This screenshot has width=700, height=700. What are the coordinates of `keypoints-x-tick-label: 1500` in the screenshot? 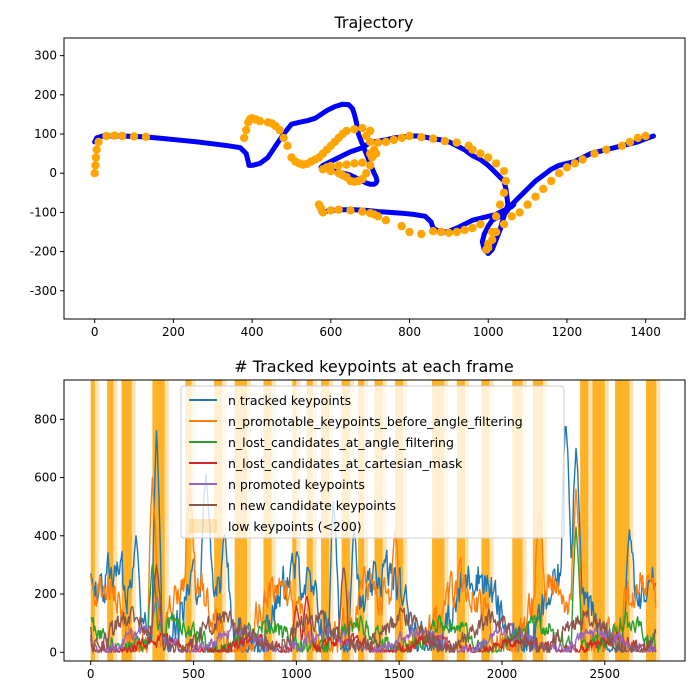 It's located at (399, 674).